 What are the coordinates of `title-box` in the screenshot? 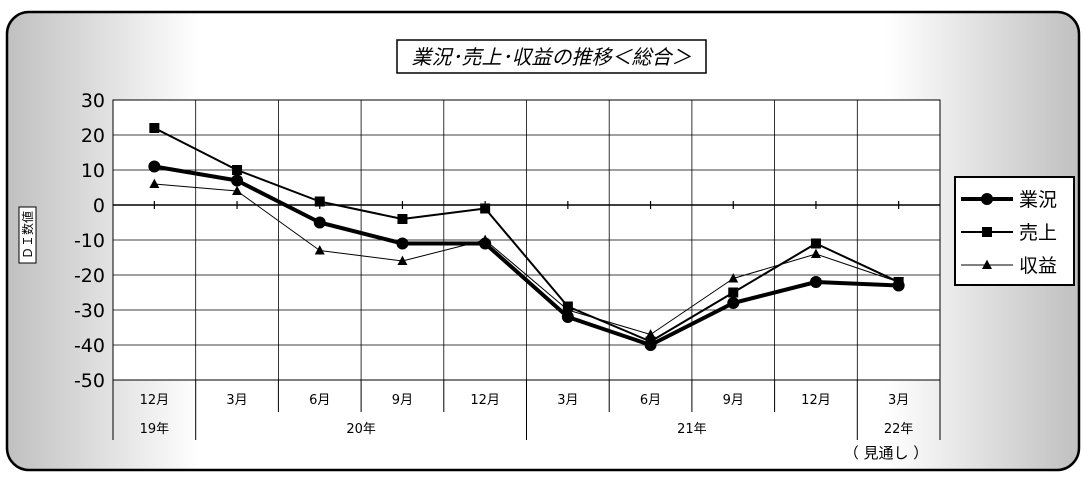 It's located at (551, 56).